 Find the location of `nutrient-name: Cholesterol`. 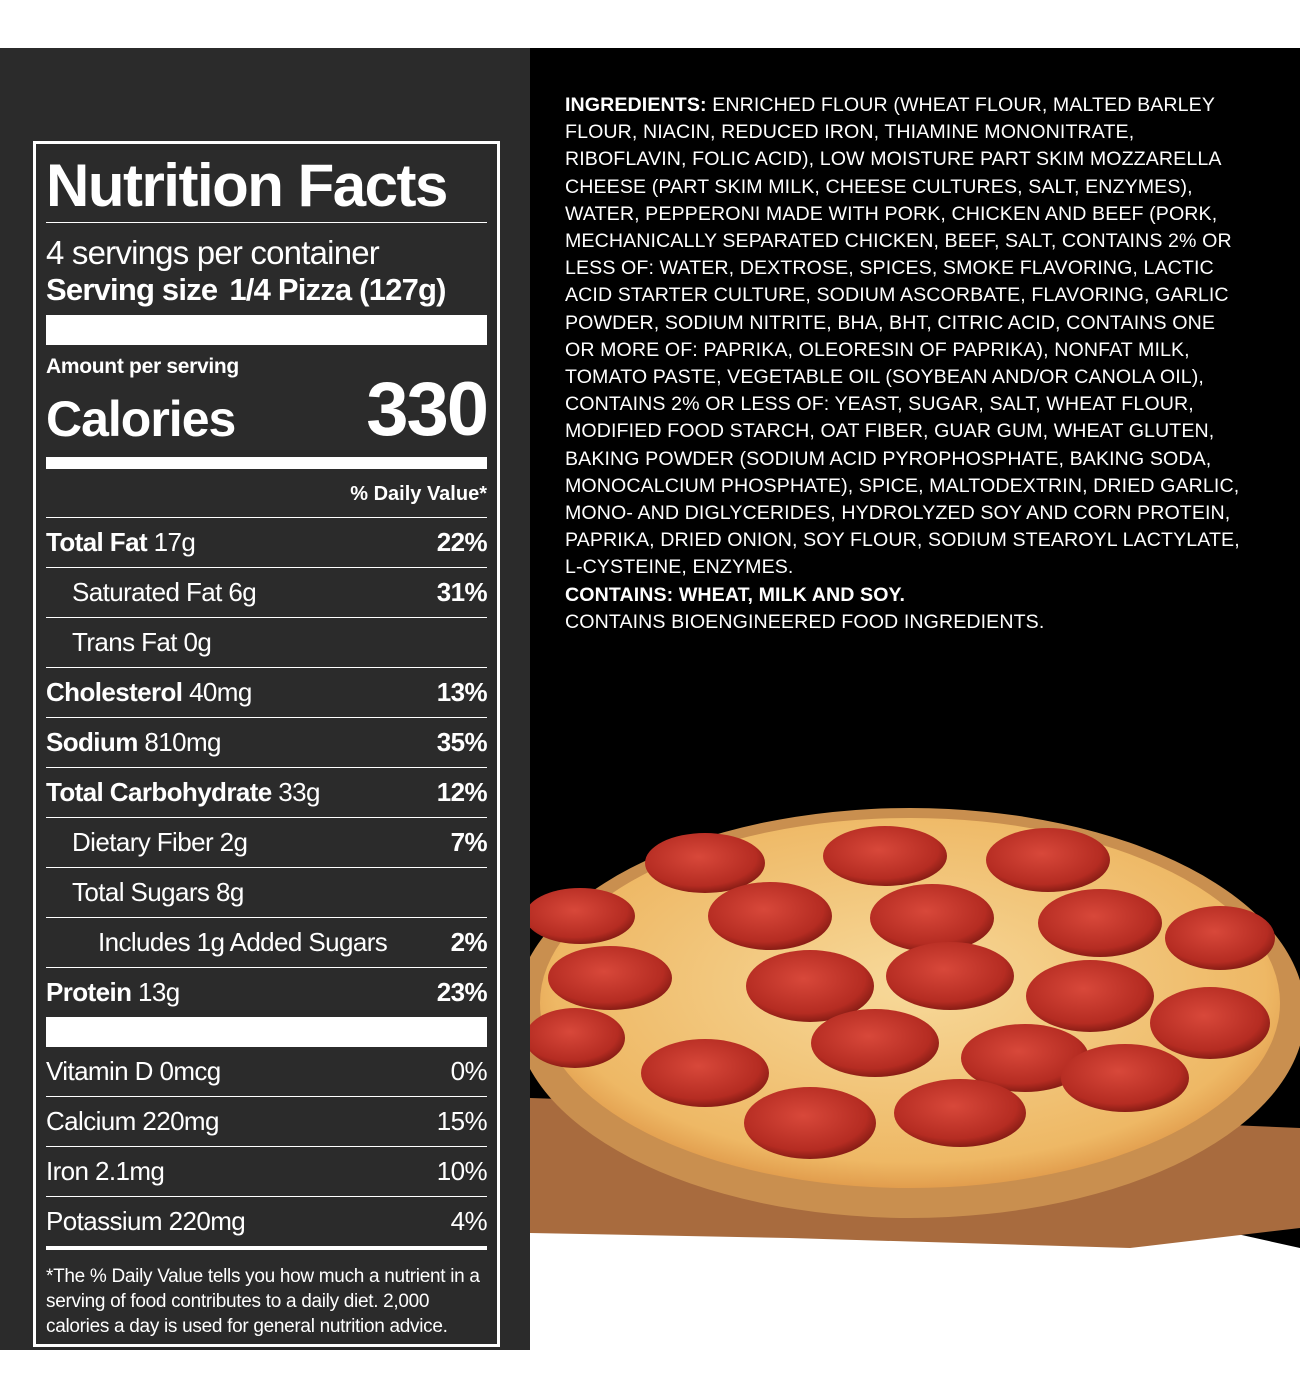

nutrient-name: Cholesterol is located at coordinates (114, 692).